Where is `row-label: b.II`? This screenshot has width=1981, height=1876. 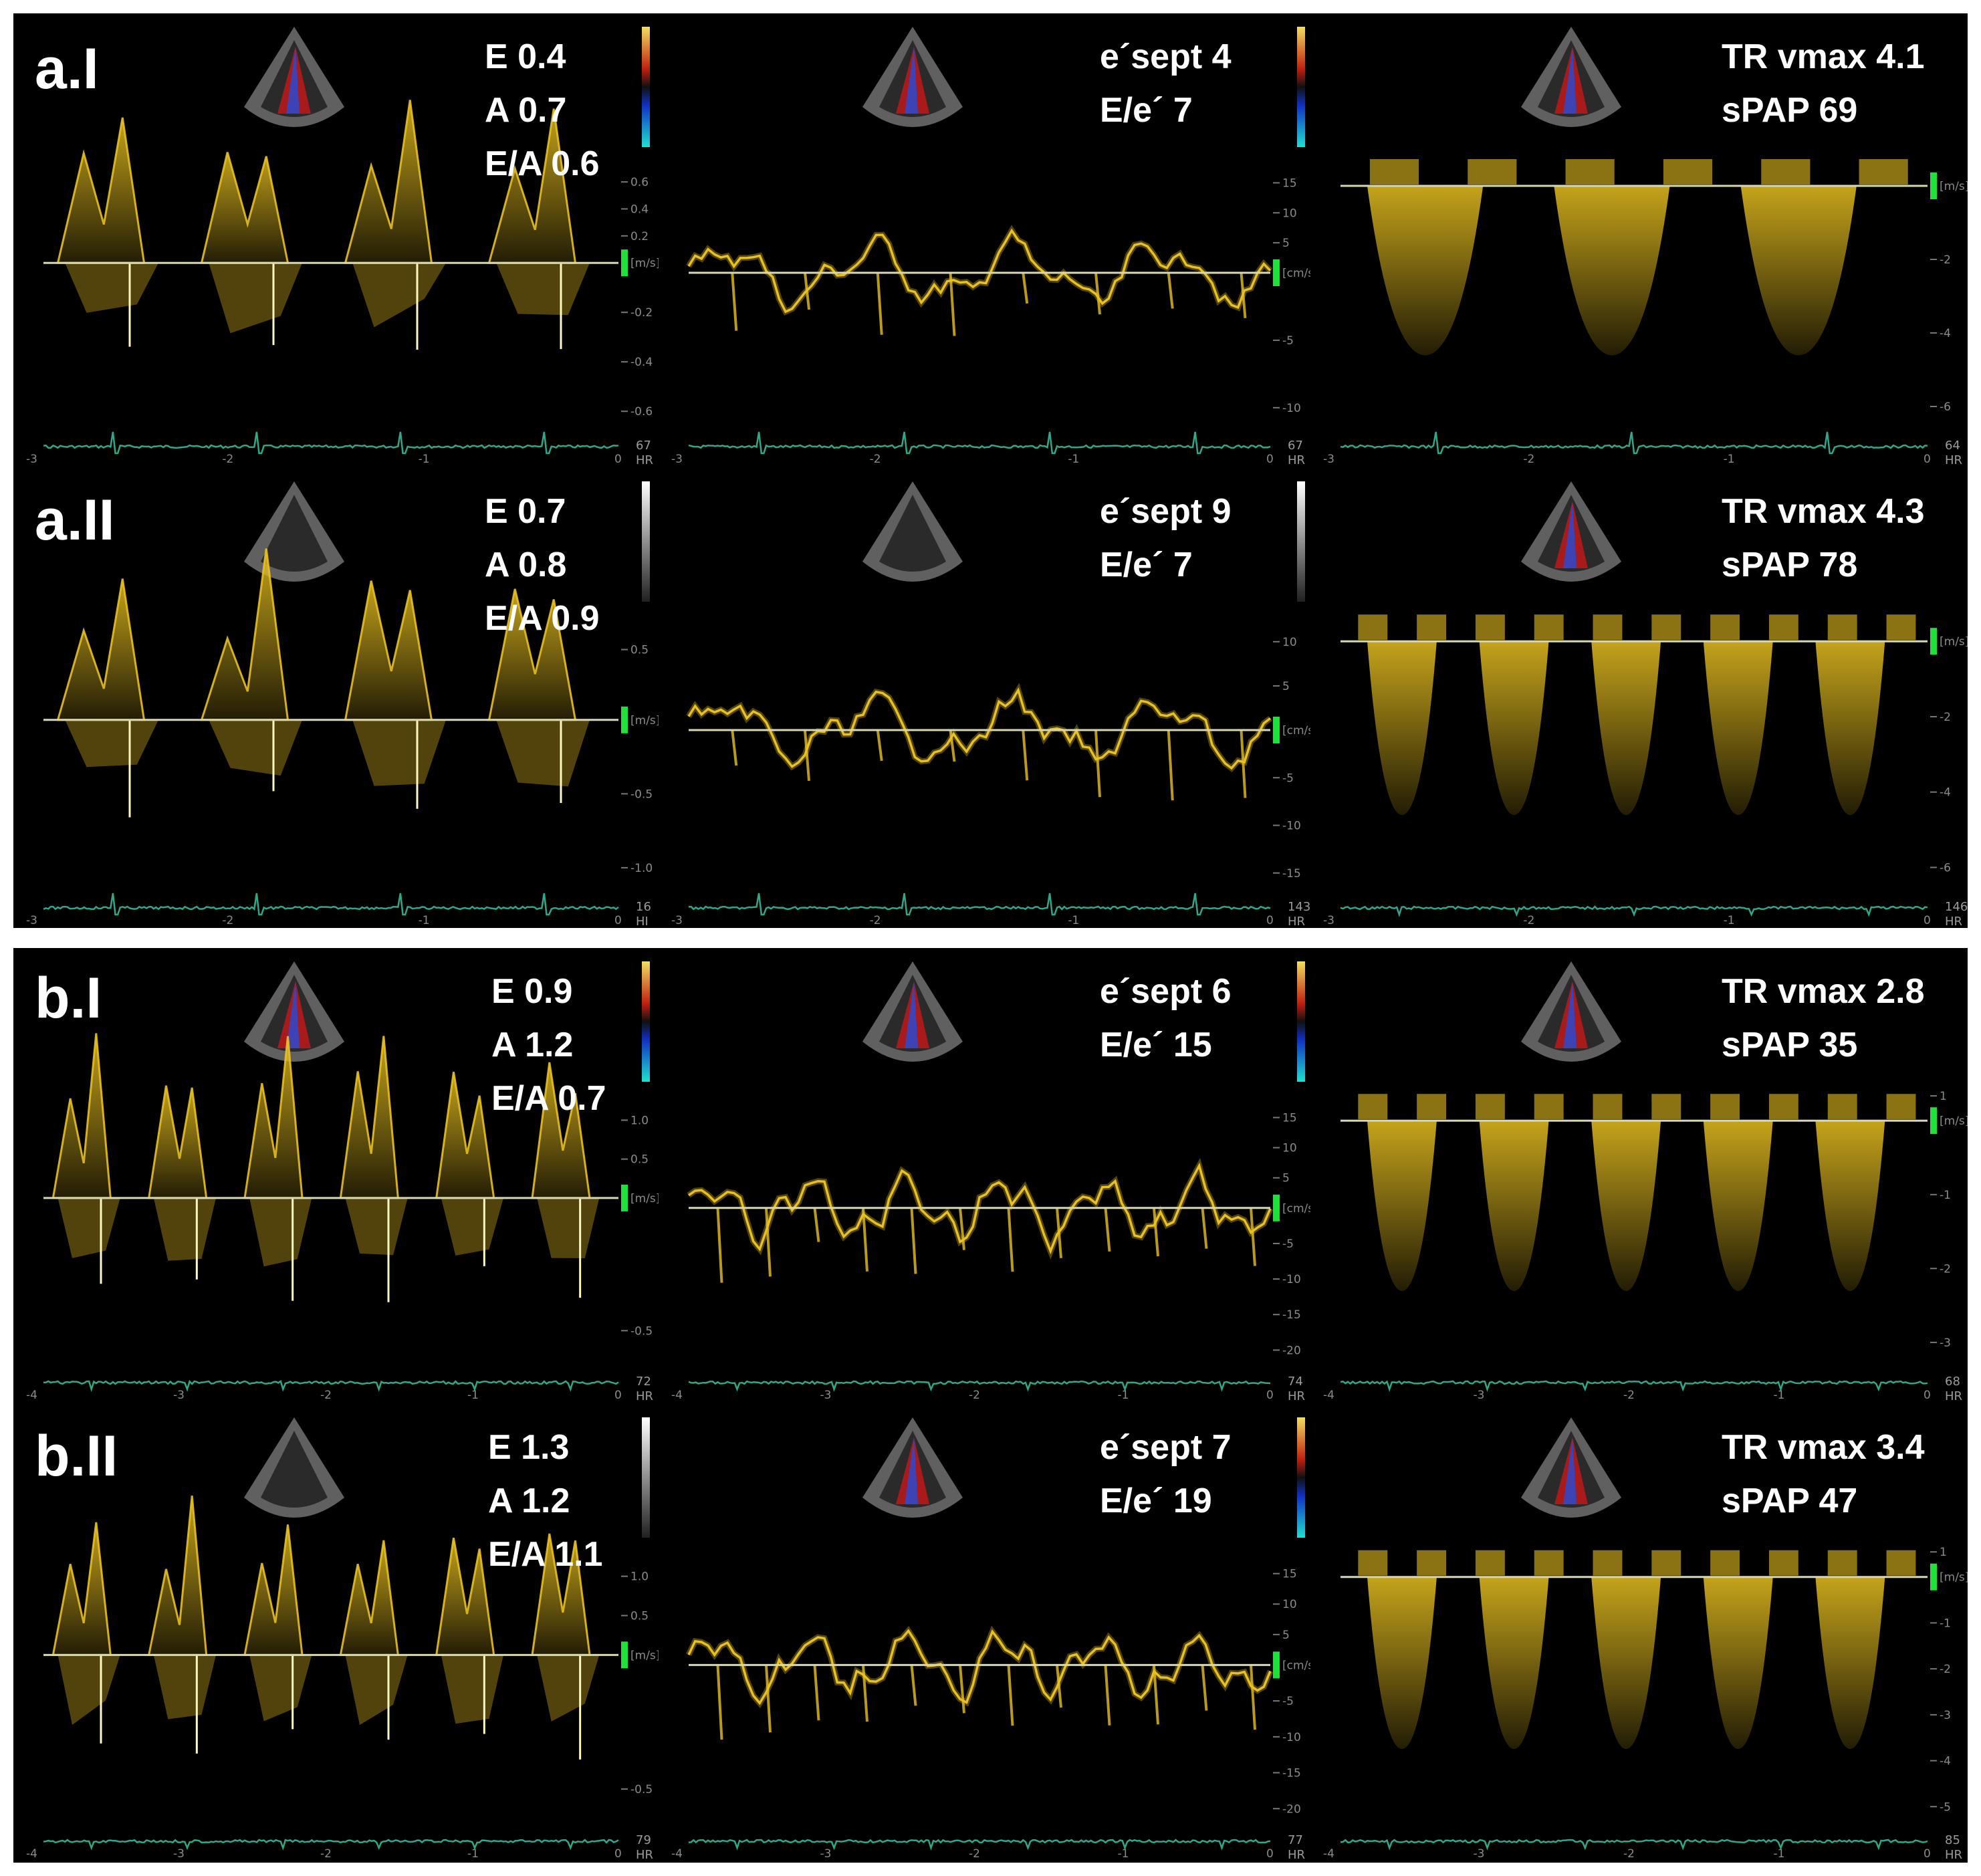 row-label: b.II is located at coordinates (77, 1456).